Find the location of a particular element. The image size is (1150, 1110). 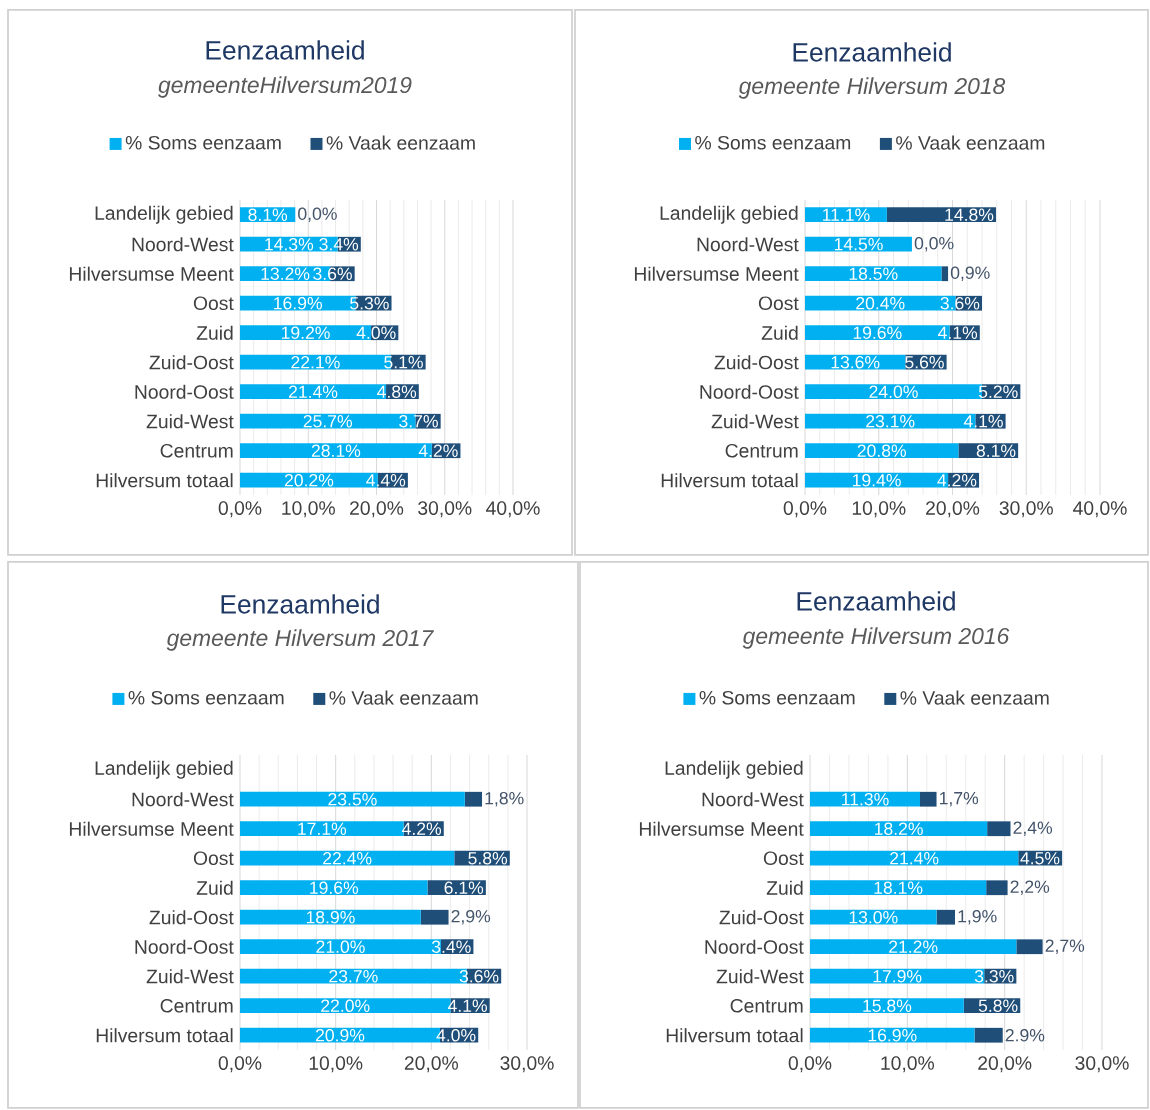

data-label: 5.1% is located at coordinates (403, 362).